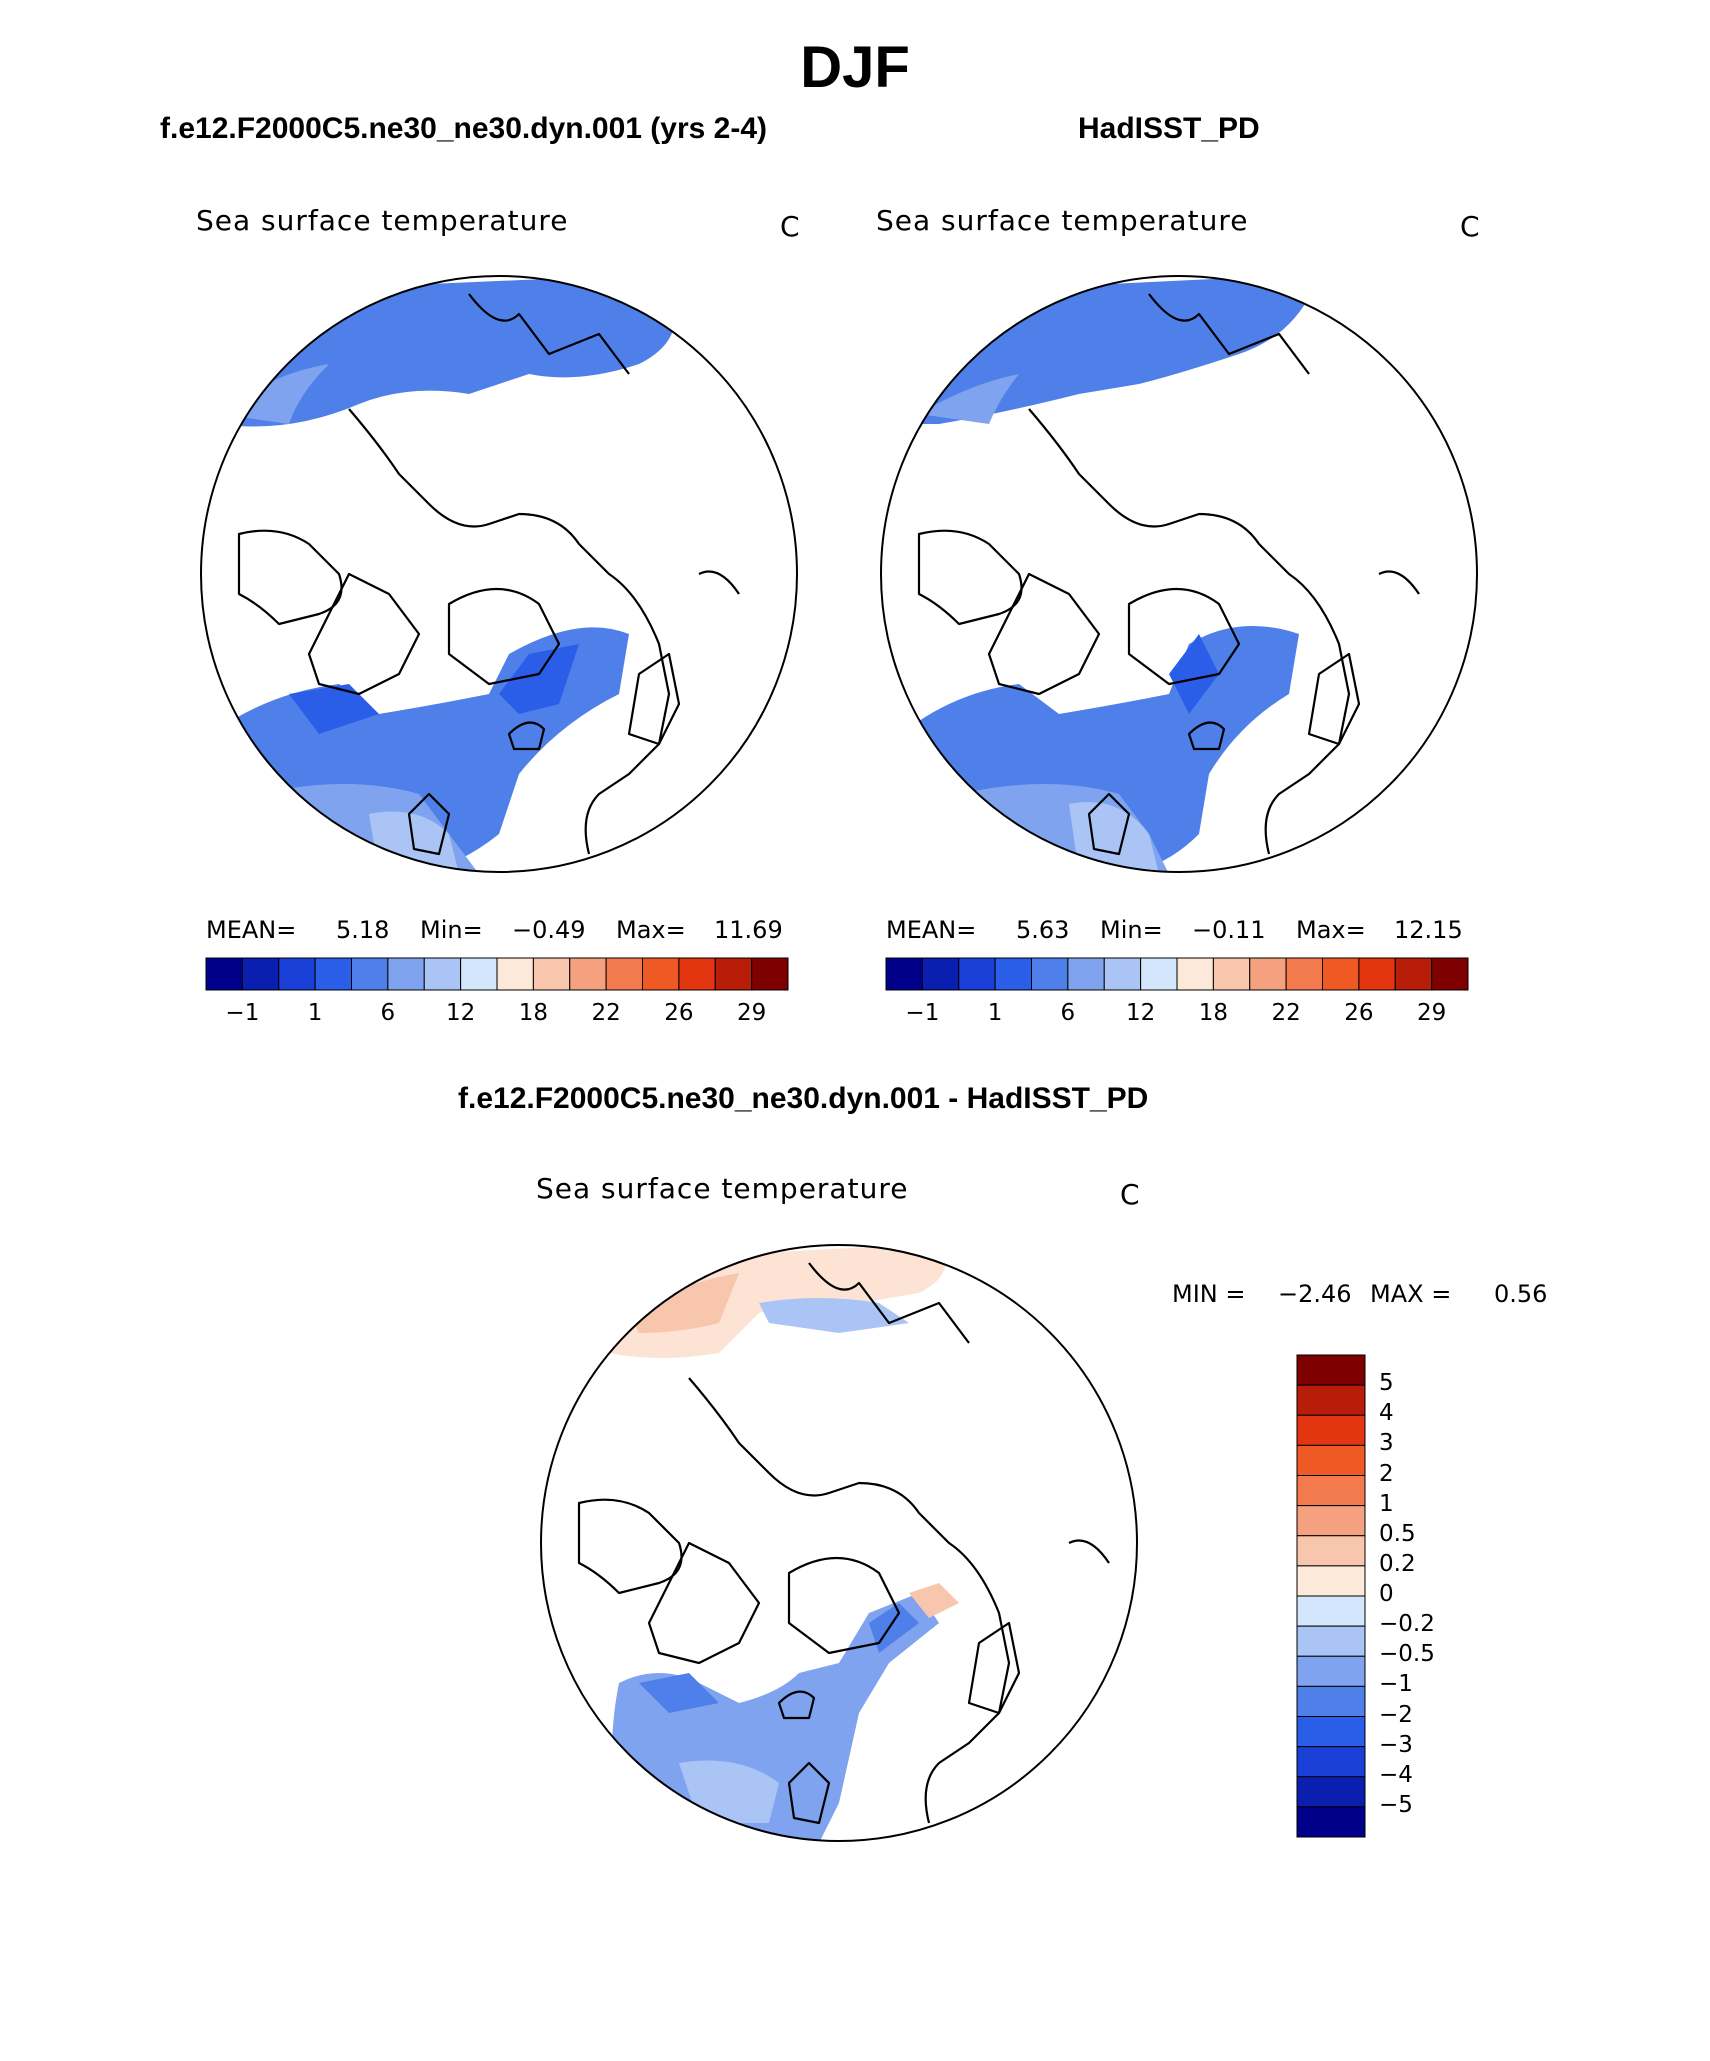 The height and width of the screenshot is (2061, 1710). What do you see at coordinates (533, 1013) in the screenshot?
I see `panel1-colorbar-tick-label: 18` at bounding box center [533, 1013].